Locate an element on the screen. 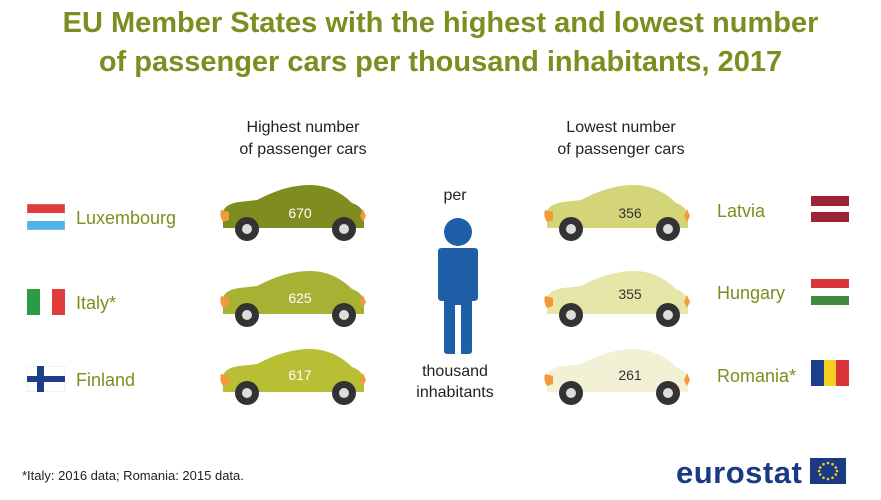 The width and height of the screenshot is (881, 500). car-value: 261 is located at coordinates (630, 375).